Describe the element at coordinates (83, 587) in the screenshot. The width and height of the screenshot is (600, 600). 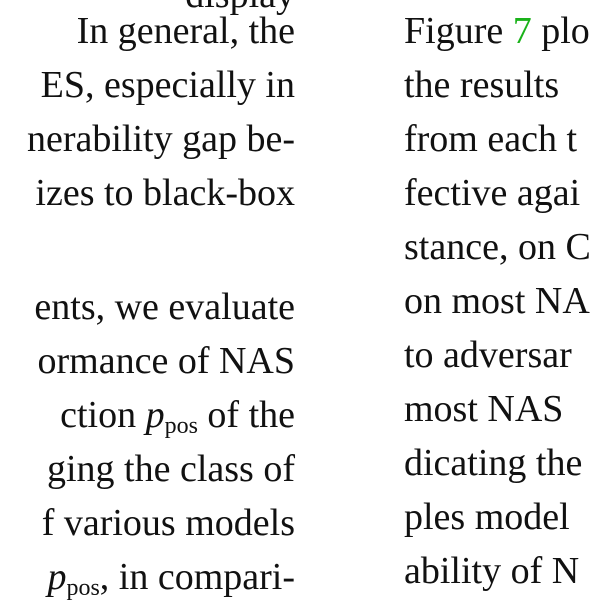
I see `p-pos-subscript-2: pos` at that location.